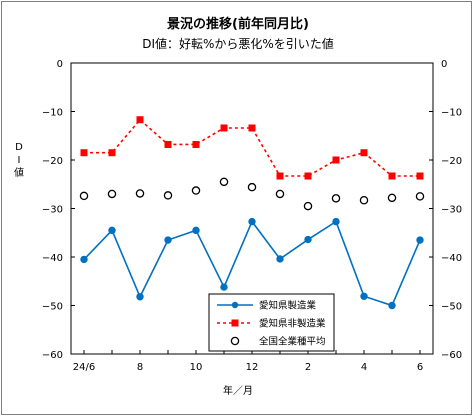  Describe the element at coordinates (52, 210) in the screenshot. I see `y-tick-label-left: −30` at that location.